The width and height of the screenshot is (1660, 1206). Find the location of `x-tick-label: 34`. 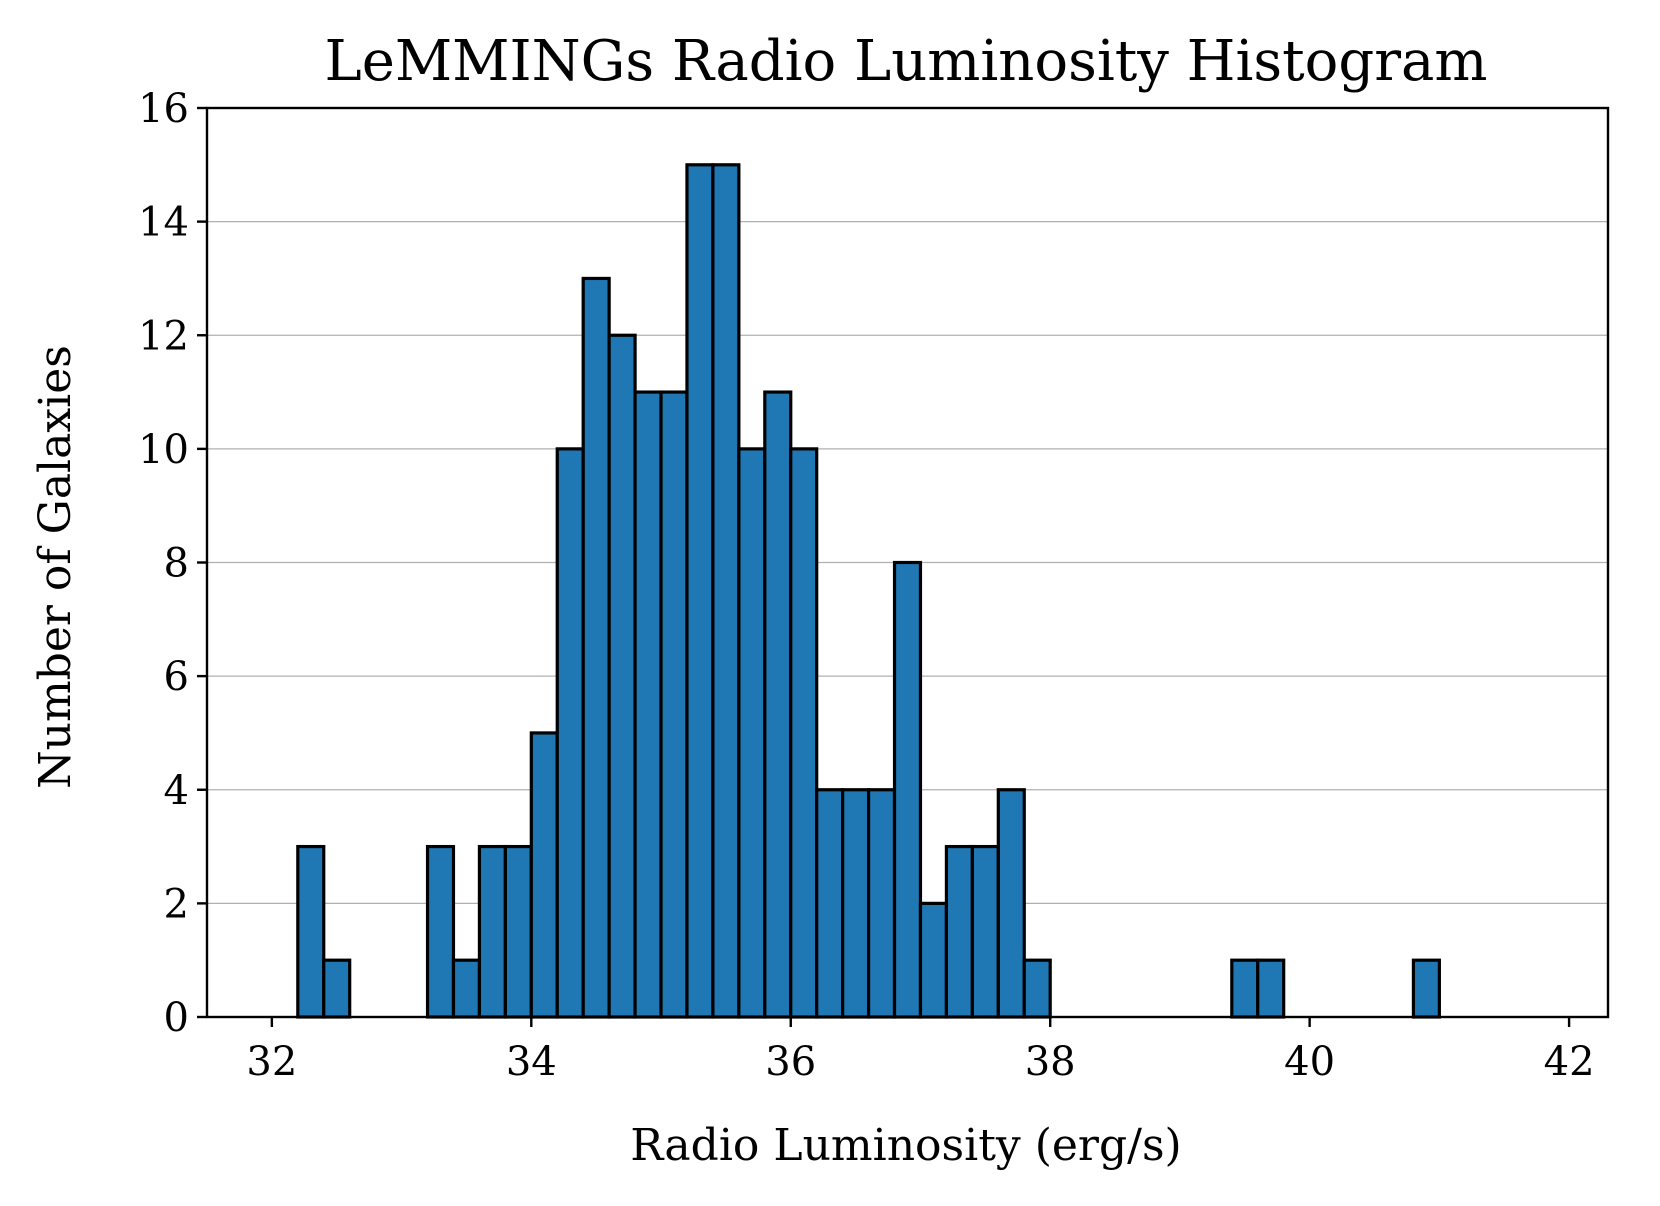

x-tick-label: 34 is located at coordinates (531, 1062).